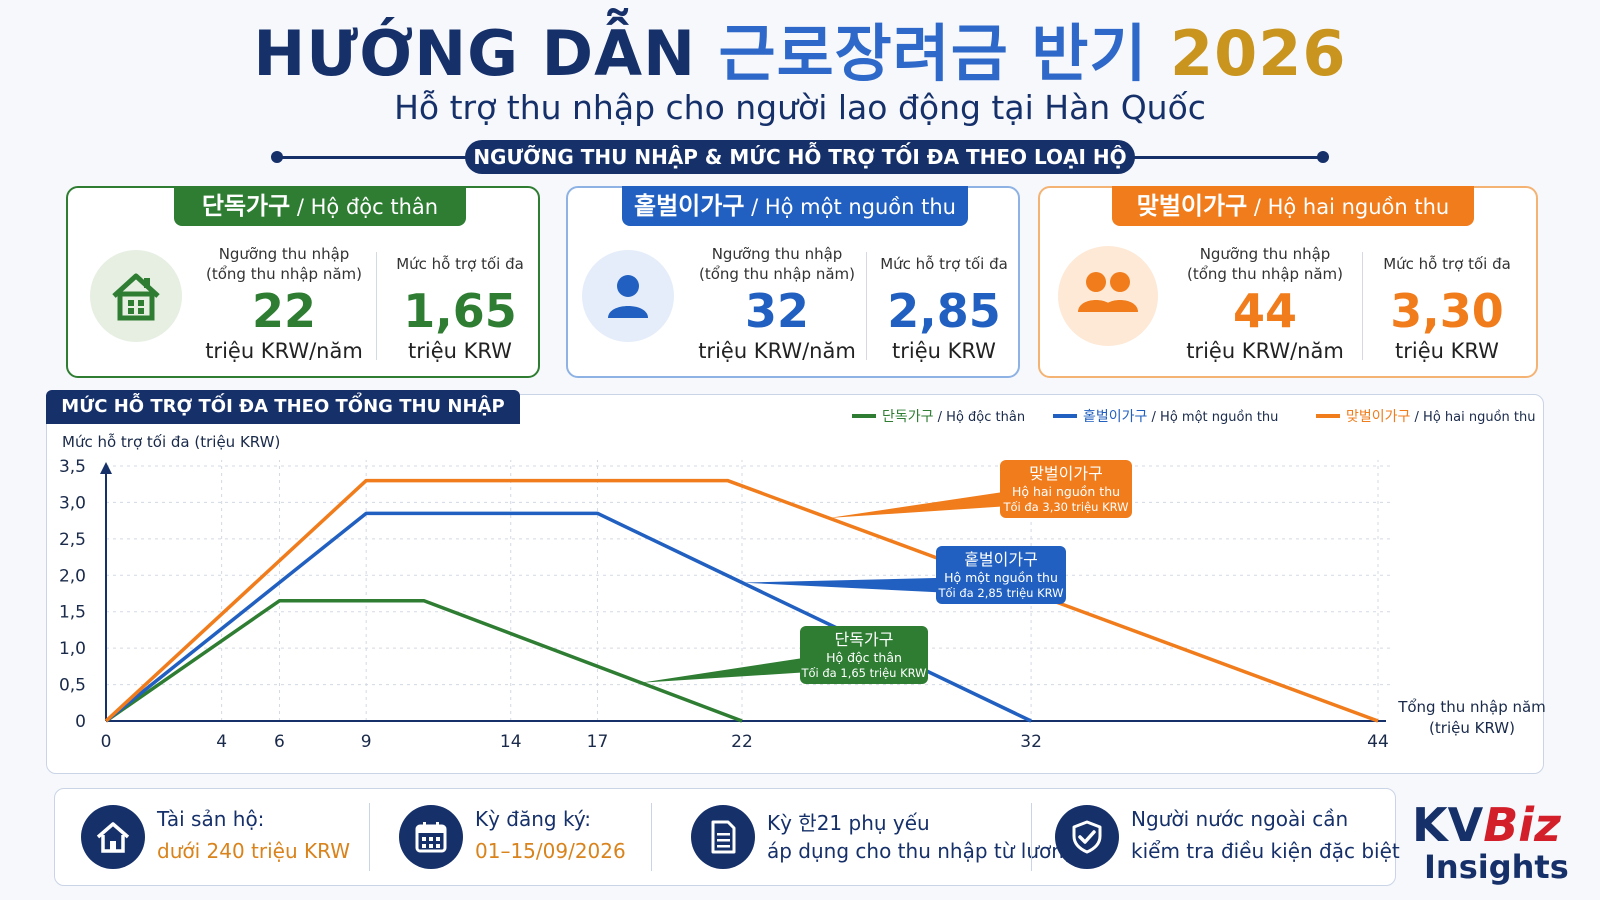 The height and width of the screenshot is (900, 1600). Describe the element at coordinates (72, 649) in the screenshot. I see `y-tick-label: 1,0` at that location.